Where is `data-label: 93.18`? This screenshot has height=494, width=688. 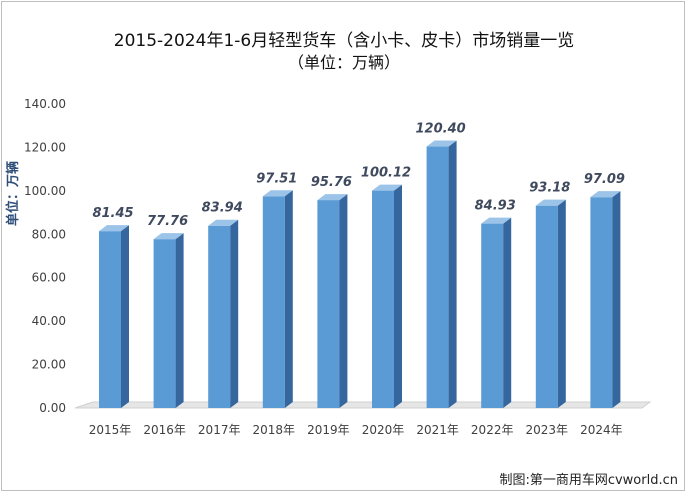
data-label: 93.18 is located at coordinates (549, 188).